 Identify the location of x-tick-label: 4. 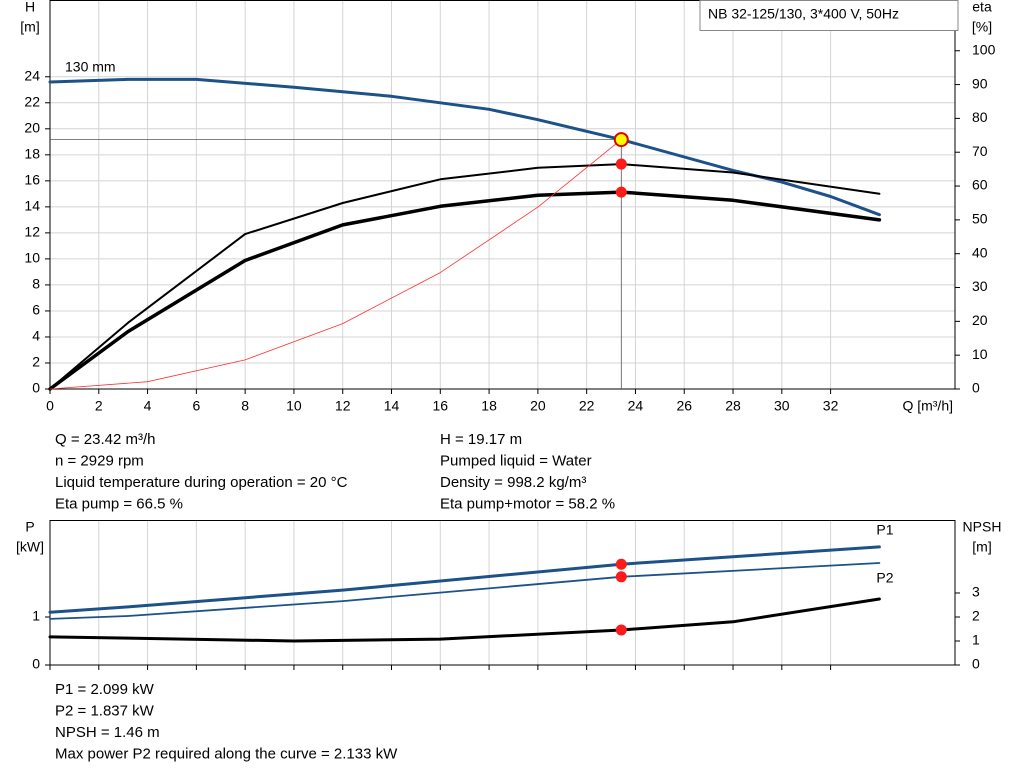
(148, 406).